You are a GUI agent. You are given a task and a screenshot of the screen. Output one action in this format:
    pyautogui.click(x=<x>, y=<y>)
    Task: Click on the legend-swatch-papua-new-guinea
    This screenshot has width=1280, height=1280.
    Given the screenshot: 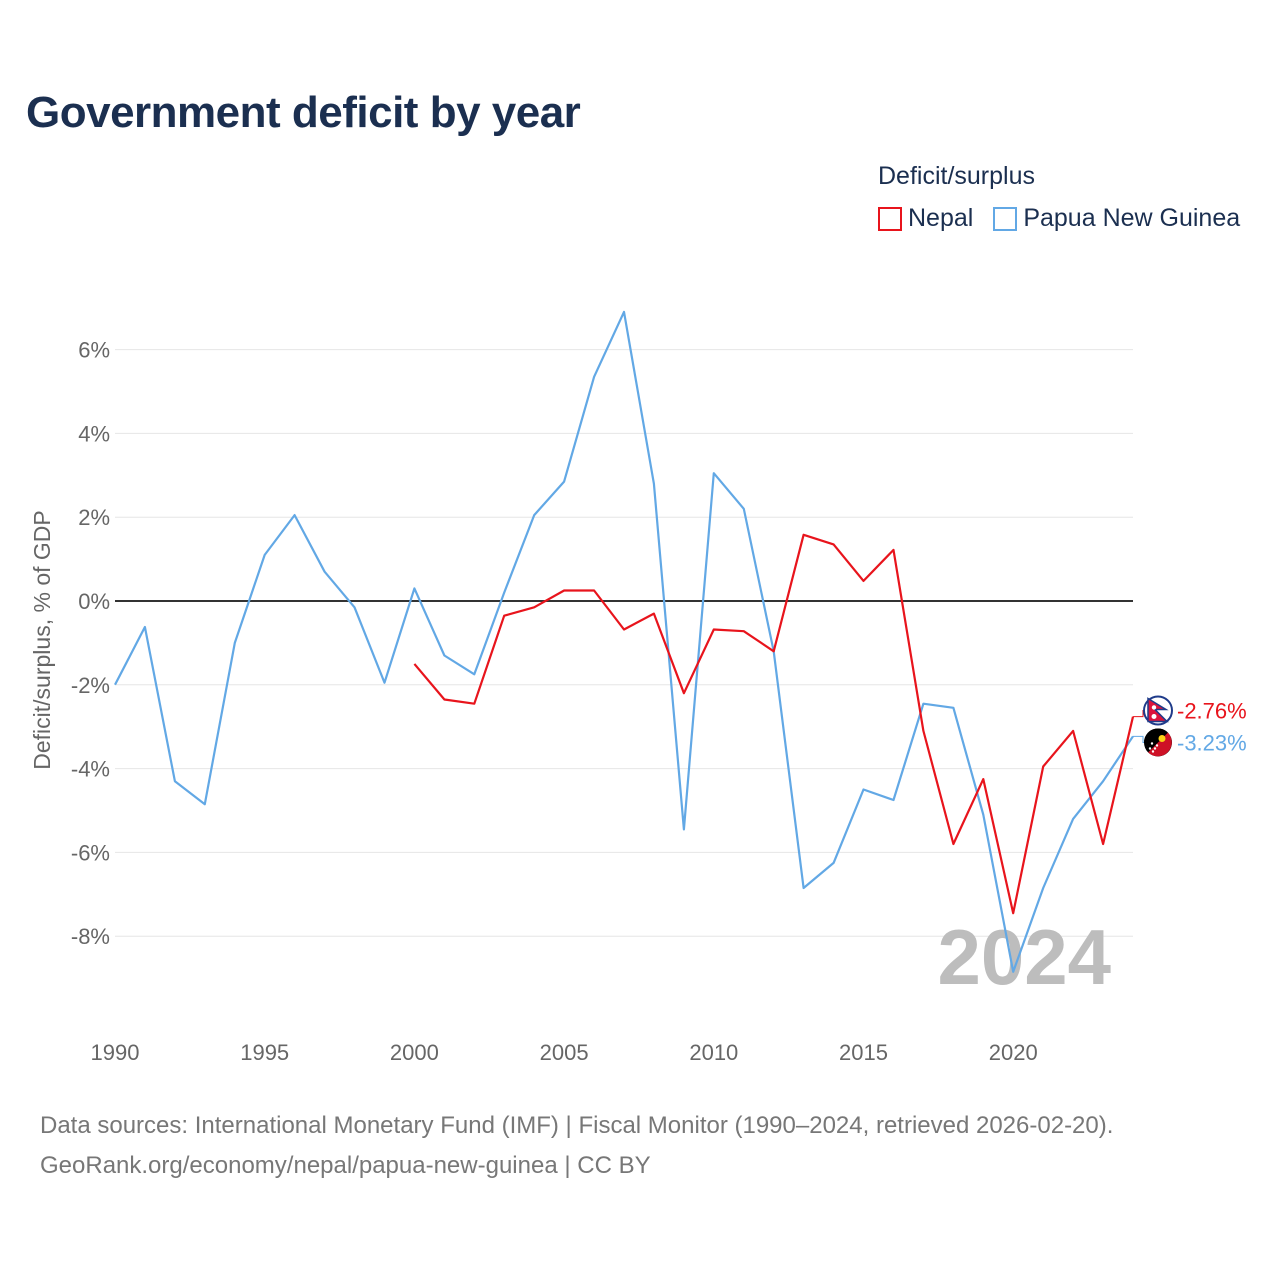 What is the action you would take?
    pyautogui.click(x=1005, y=218)
    